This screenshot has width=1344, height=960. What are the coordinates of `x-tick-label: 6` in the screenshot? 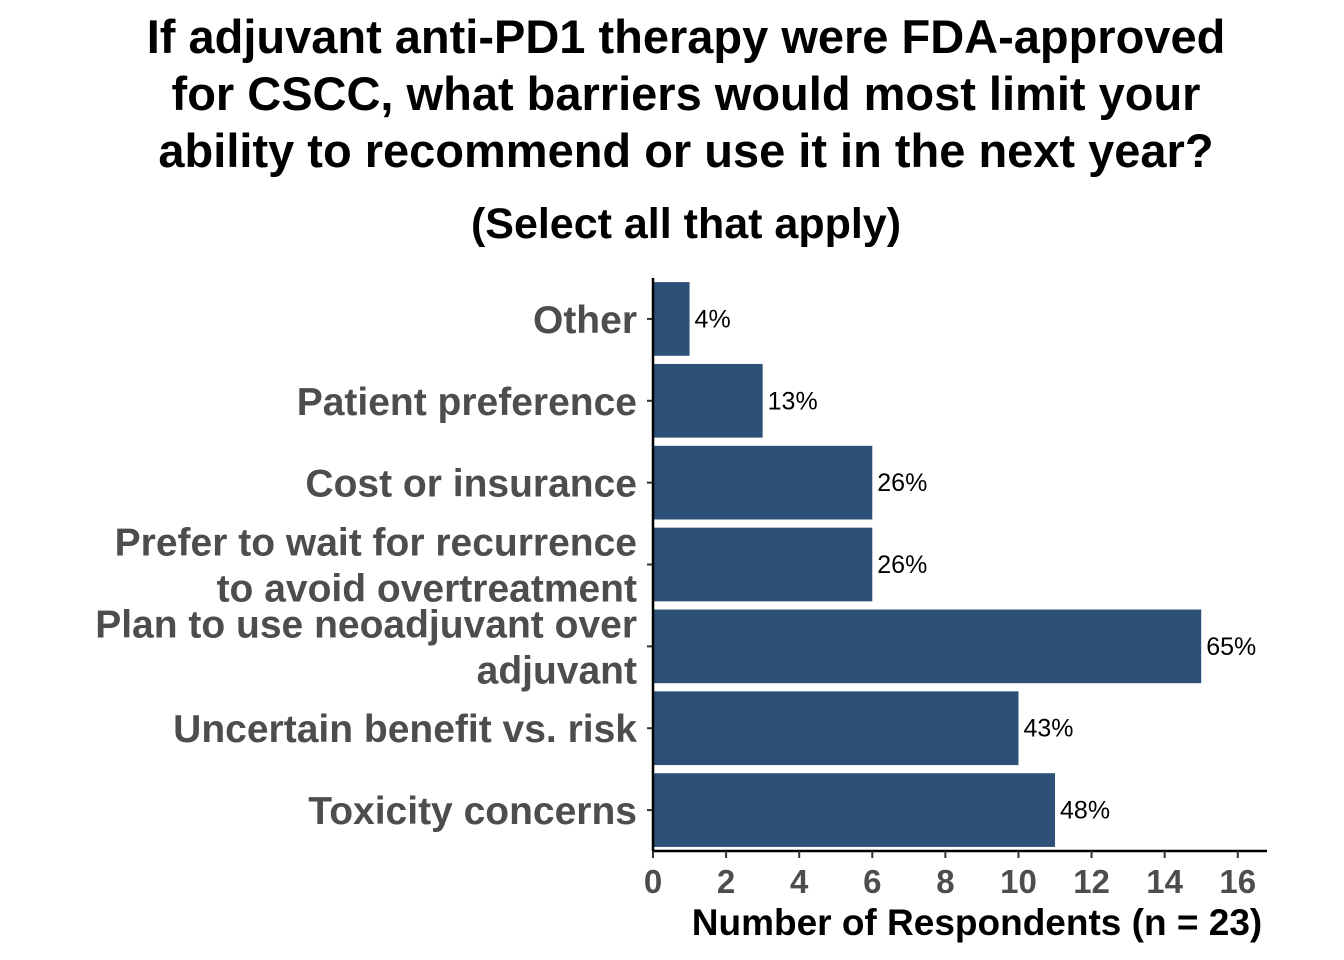 It's located at (872, 881).